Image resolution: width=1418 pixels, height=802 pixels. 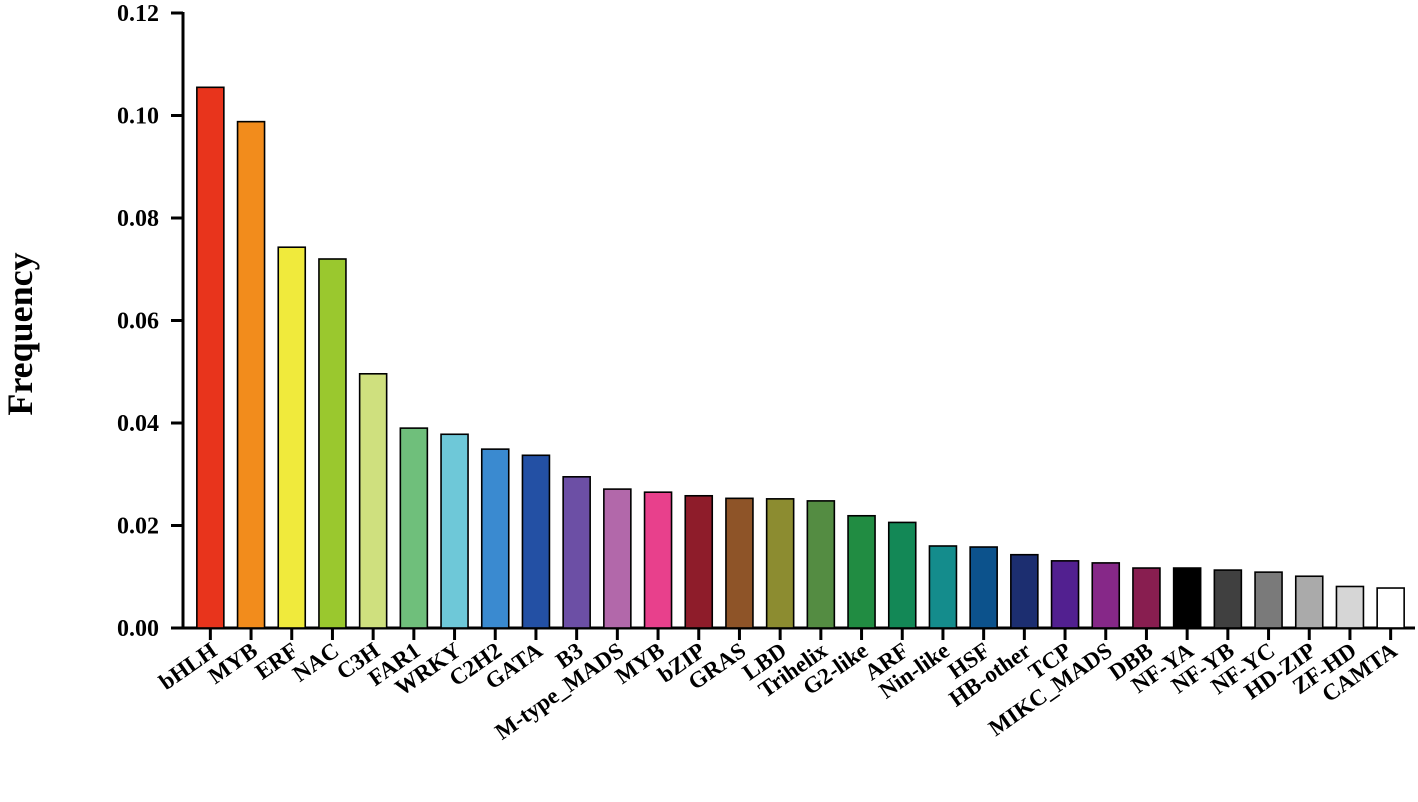 What do you see at coordinates (536, 541) in the screenshot?
I see `bar-gata` at bounding box center [536, 541].